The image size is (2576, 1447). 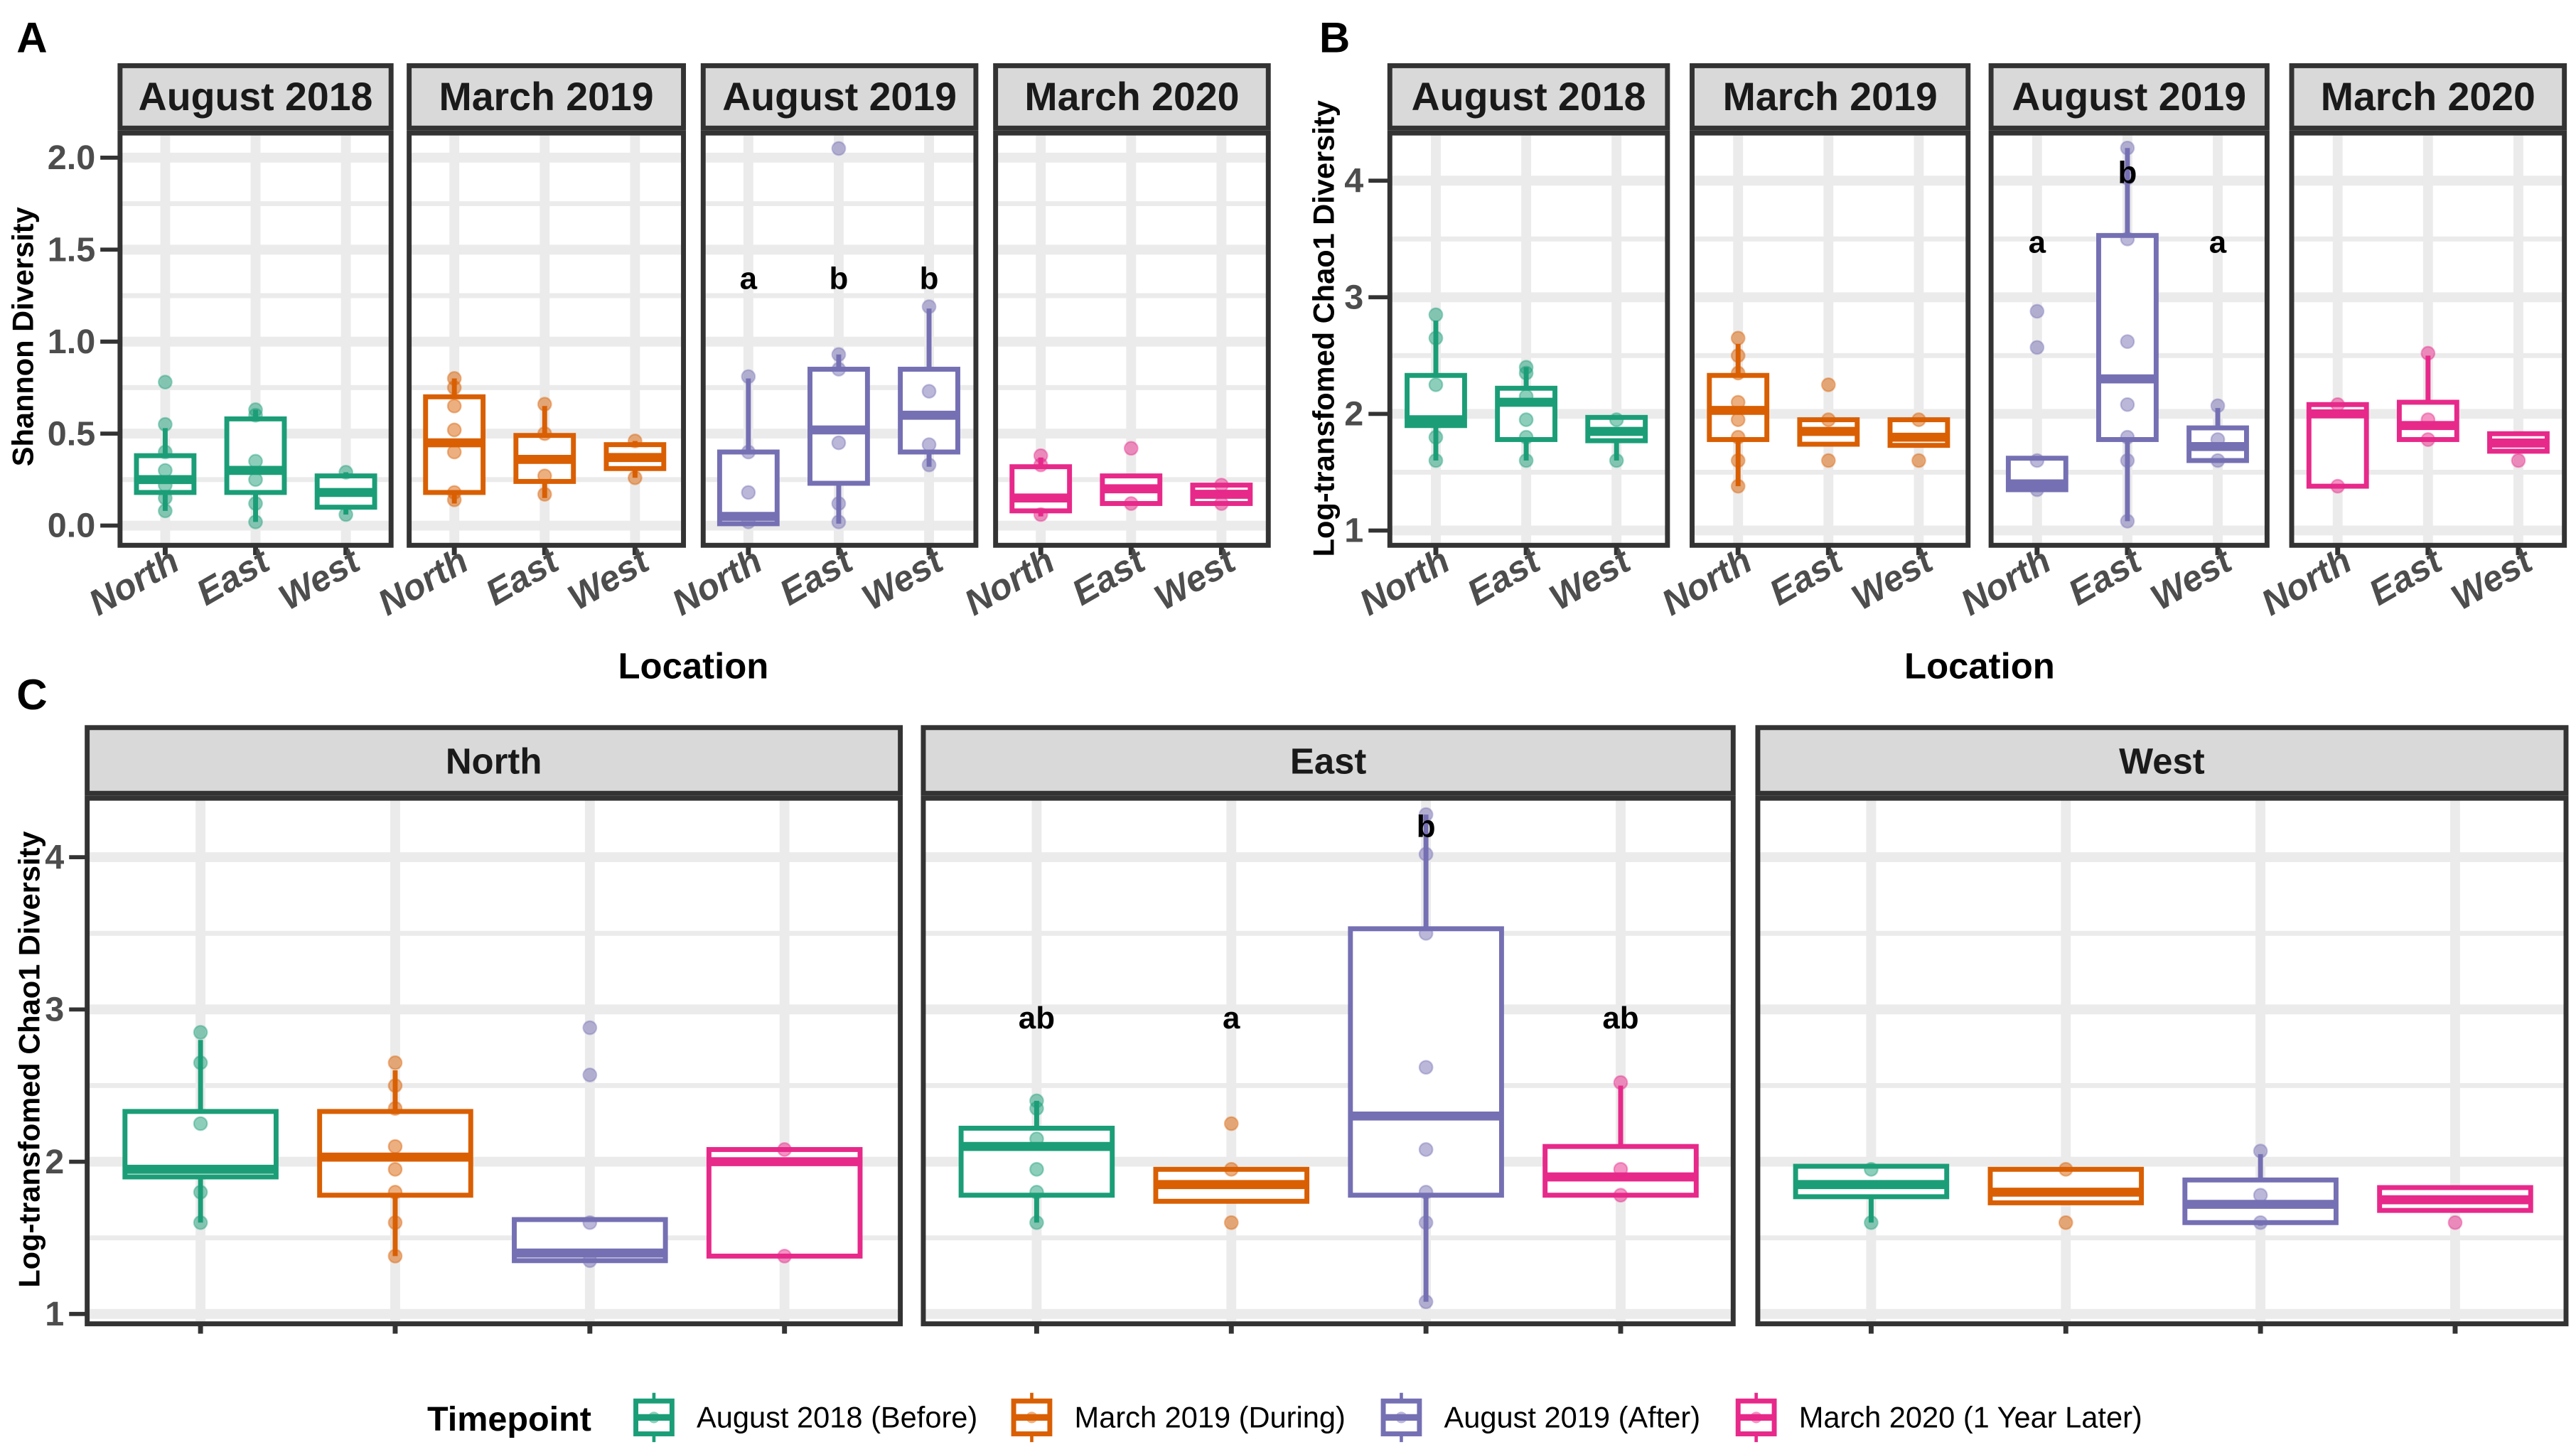 I want to click on y-tick-label: 3, so click(x=1353, y=297).